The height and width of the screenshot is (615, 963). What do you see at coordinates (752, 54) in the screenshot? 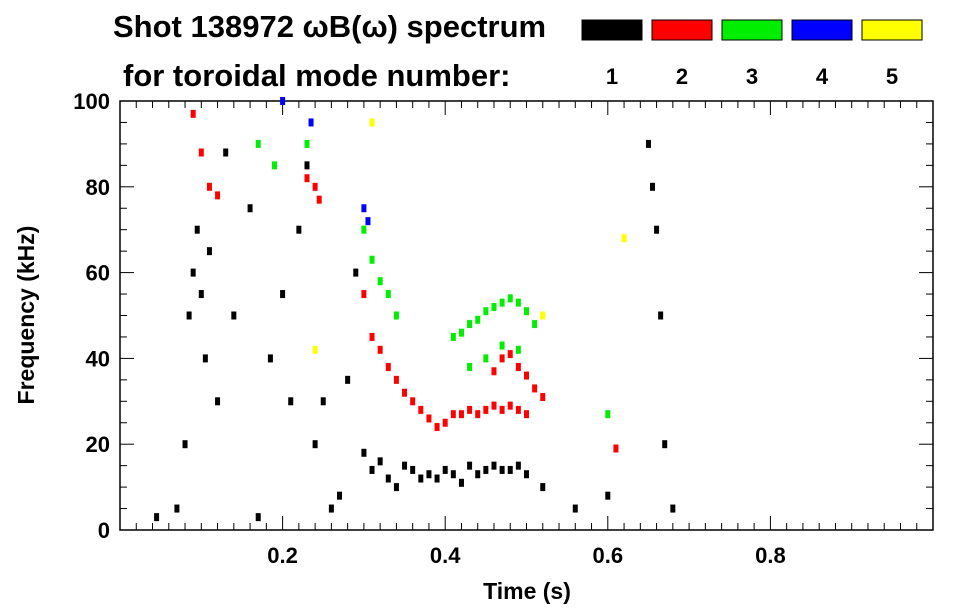
I see `legend: 1 2 3 4 5` at bounding box center [752, 54].